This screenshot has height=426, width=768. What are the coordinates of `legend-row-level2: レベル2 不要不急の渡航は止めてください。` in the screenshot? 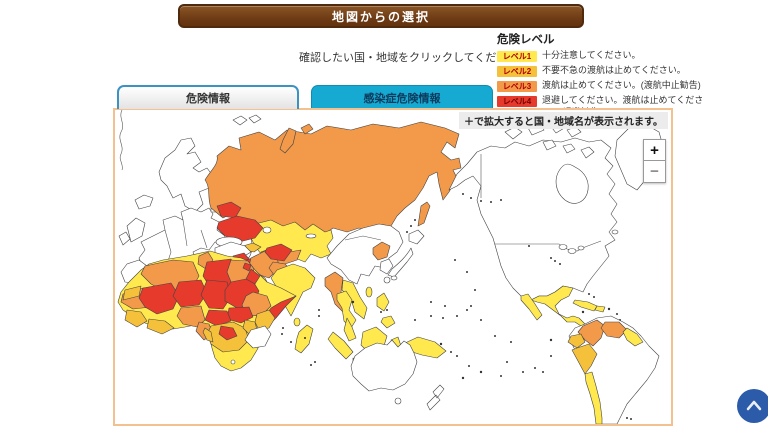 It's located at (628, 71).